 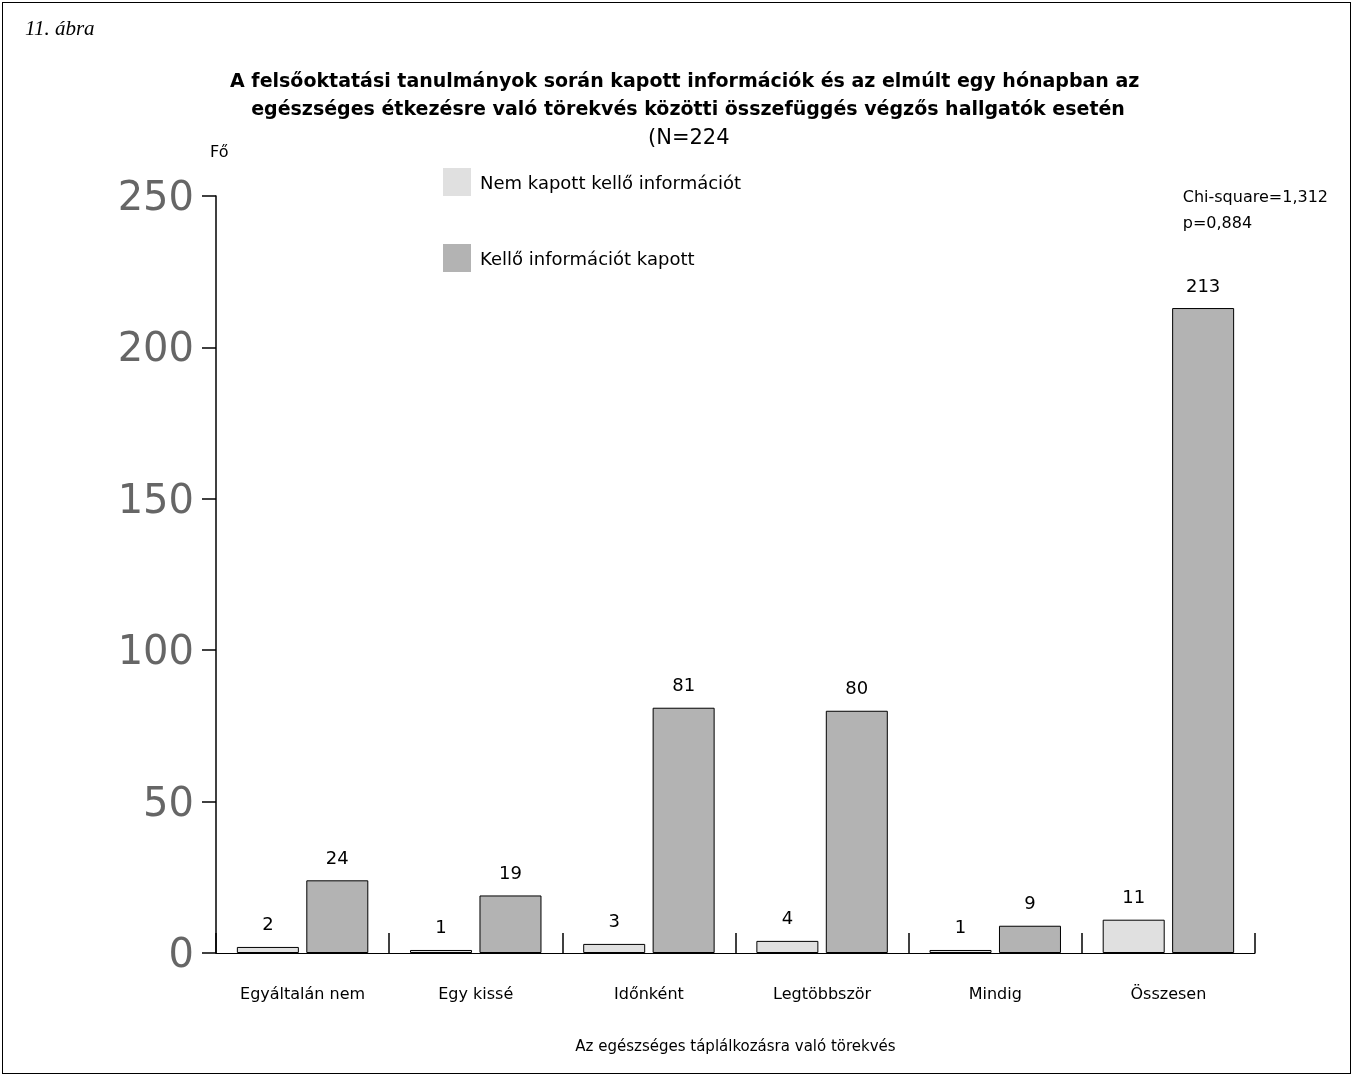 I want to click on x-tick-label: Mindig, so click(x=995, y=993).